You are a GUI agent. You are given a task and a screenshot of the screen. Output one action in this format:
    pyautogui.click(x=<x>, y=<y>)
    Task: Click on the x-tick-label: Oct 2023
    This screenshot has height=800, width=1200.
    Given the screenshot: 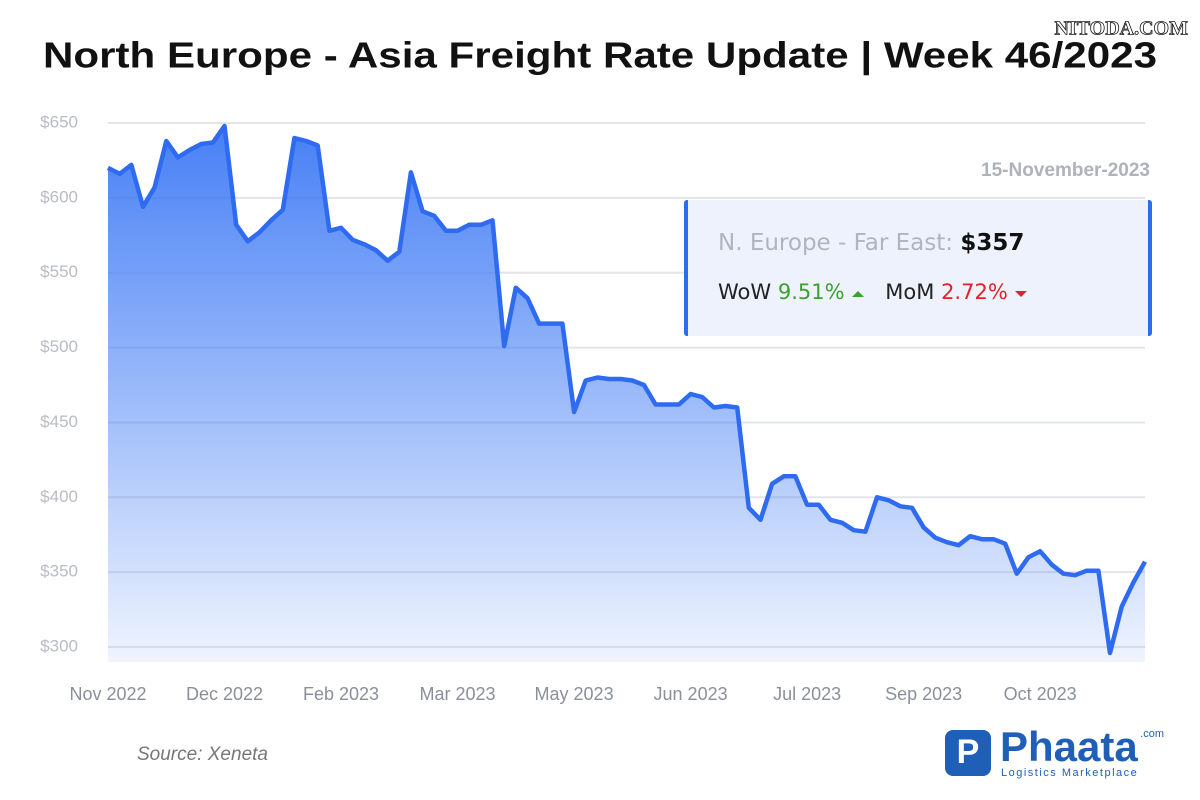 What is the action you would take?
    pyautogui.click(x=1040, y=694)
    